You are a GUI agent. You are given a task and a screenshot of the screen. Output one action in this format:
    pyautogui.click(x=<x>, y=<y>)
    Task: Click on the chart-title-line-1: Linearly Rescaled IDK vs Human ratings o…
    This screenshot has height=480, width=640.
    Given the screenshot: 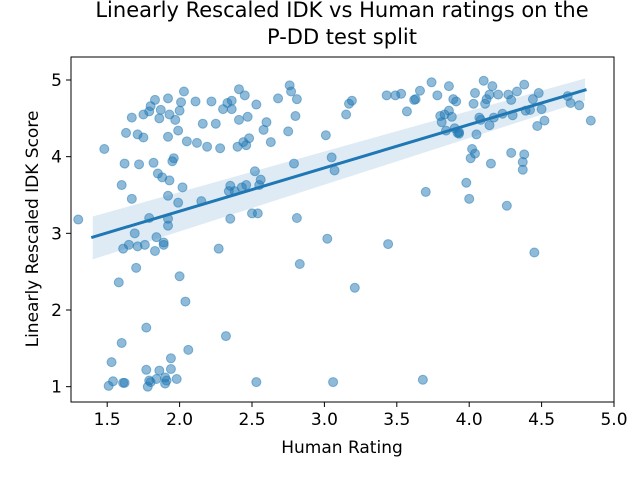 What is the action you would take?
    pyautogui.click(x=341, y=11)
    